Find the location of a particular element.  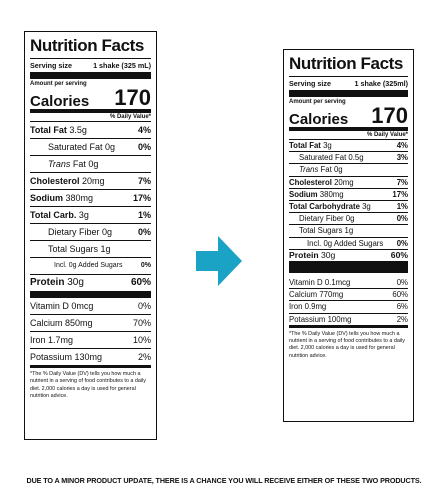

nutrient-amount: 3.5g is located at coordinates (78, 130).